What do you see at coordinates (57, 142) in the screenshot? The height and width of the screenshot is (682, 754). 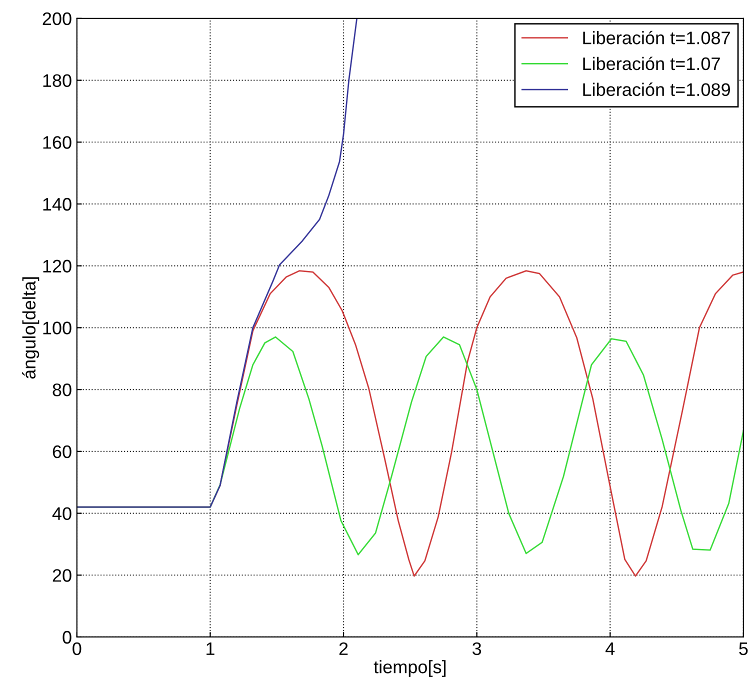 I see `y-tick-label: 160` at bounding box center [57, 142].